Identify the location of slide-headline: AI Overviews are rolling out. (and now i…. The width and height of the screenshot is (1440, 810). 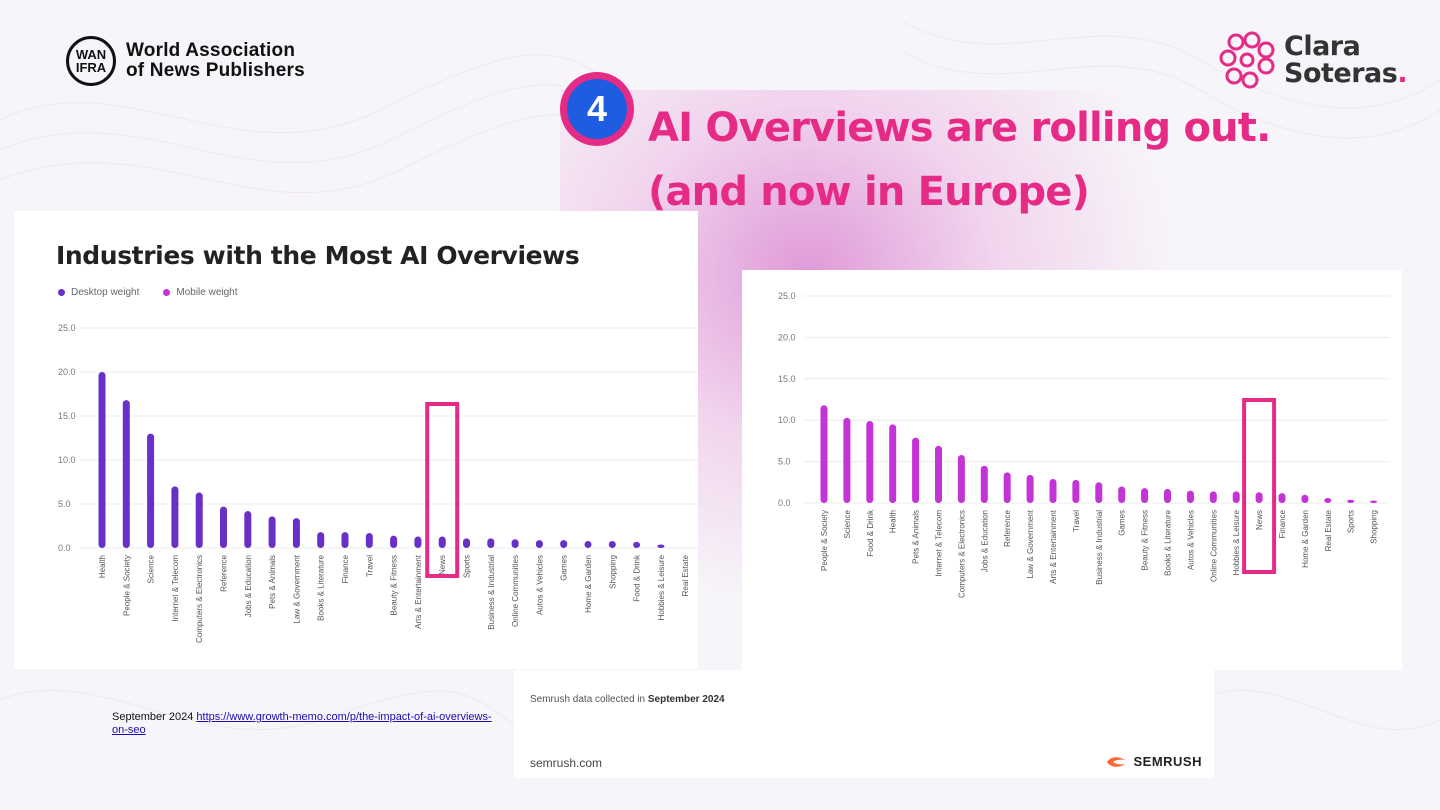
(959, 160).